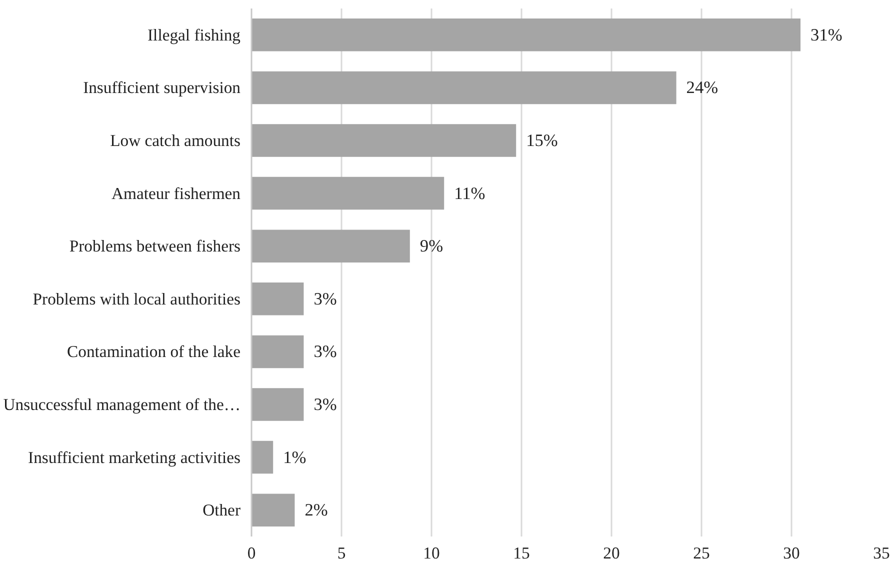 The image size is (893, 561). Describe the element at coordinates (701, 552) in the screenshot. I see `x-tick-label: 25` at that location.